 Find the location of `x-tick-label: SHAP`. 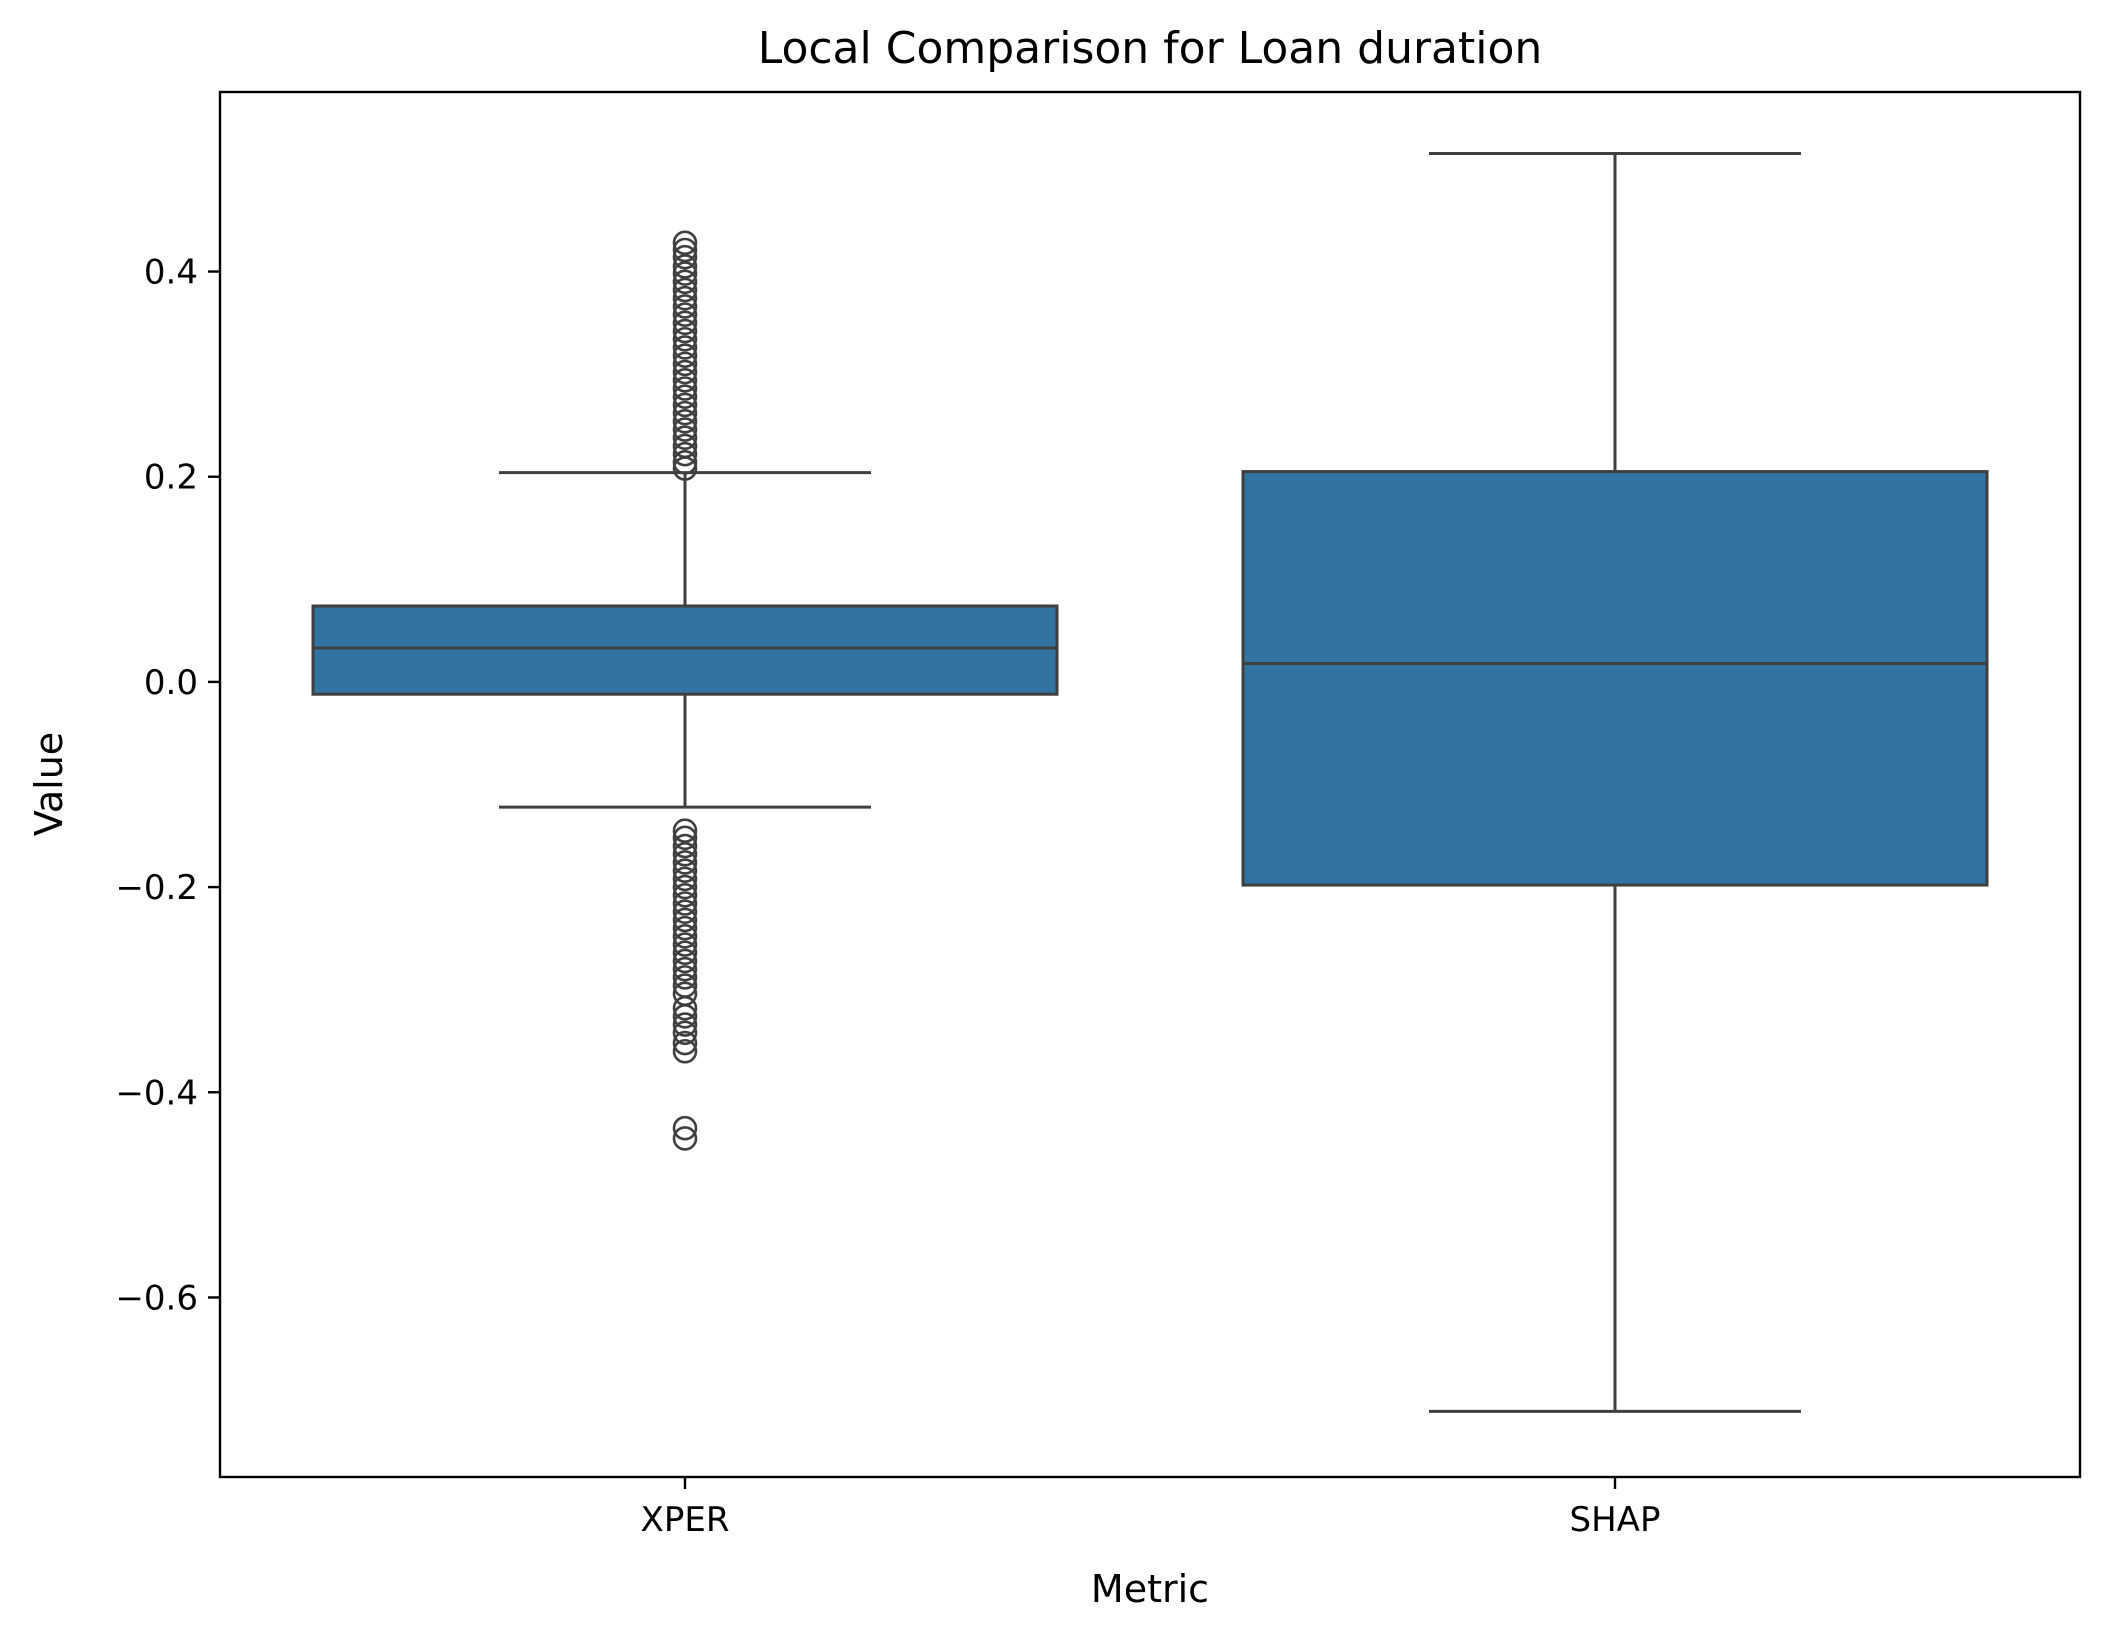

x-tick-label: SHAP is located at coordinates (1615, 1520).